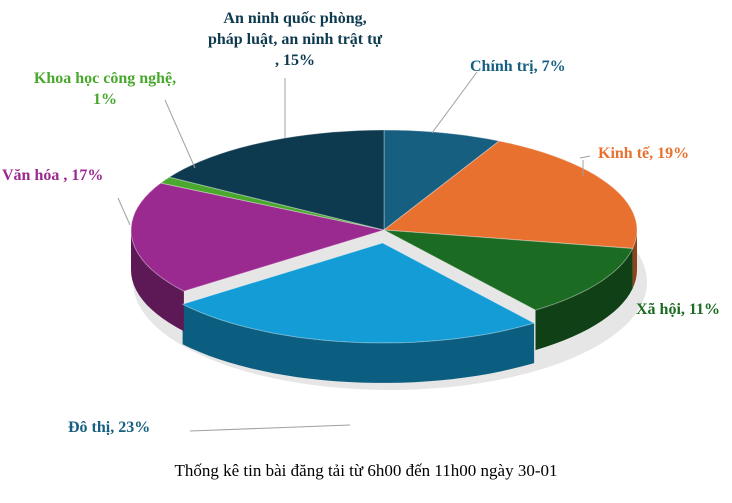 The image size is (732, 503). What do you see at coordinates (53, 175) in the screenshot?
I see `label-van-hoa: Văn hóa , 17%` at bounding box center [53, 175].